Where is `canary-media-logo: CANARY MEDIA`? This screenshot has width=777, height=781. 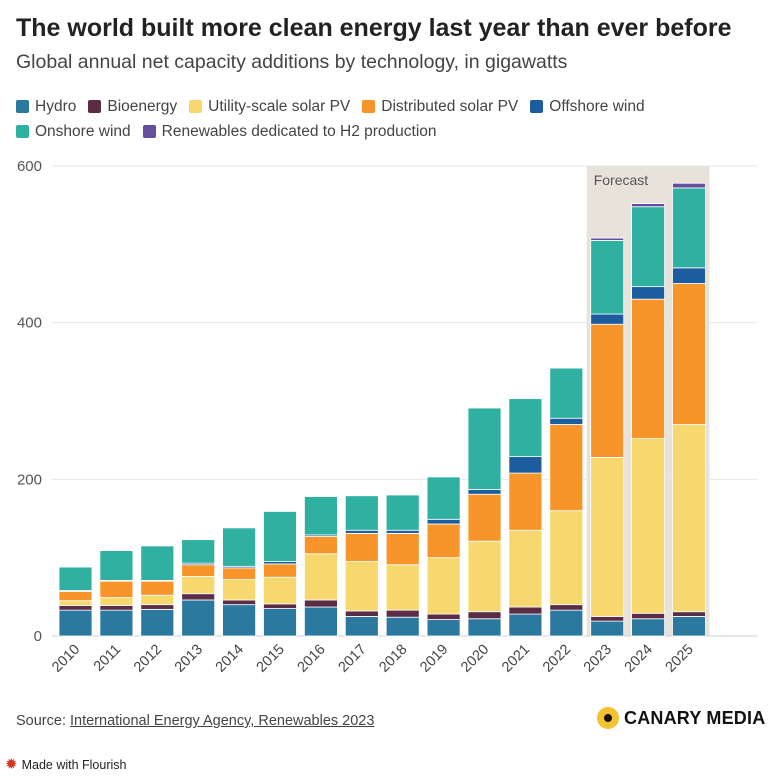 canary-media-logo: CANARY MEDIA is located at coordinates (681, 718).